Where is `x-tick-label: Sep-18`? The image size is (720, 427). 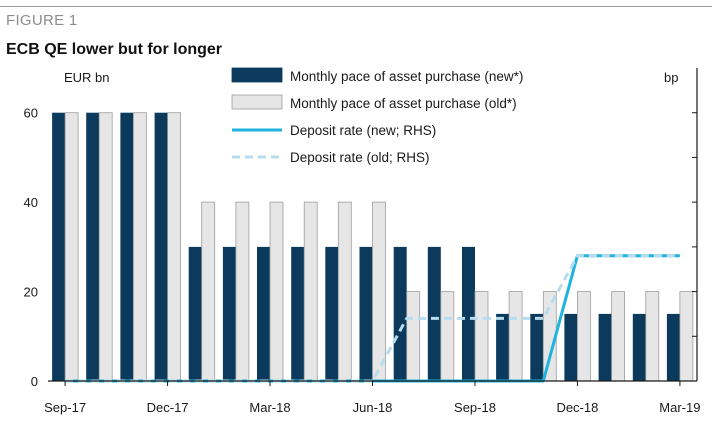
x-tick-label: Sep-18 is located at coordinates (475, 407).